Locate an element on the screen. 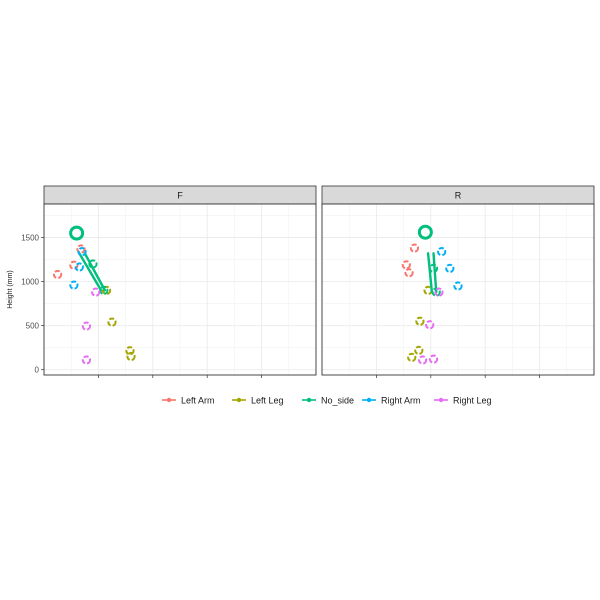 This screenshot has width=600, height=600. y-tick-label: 1500 is located at coordinates (30, 237).